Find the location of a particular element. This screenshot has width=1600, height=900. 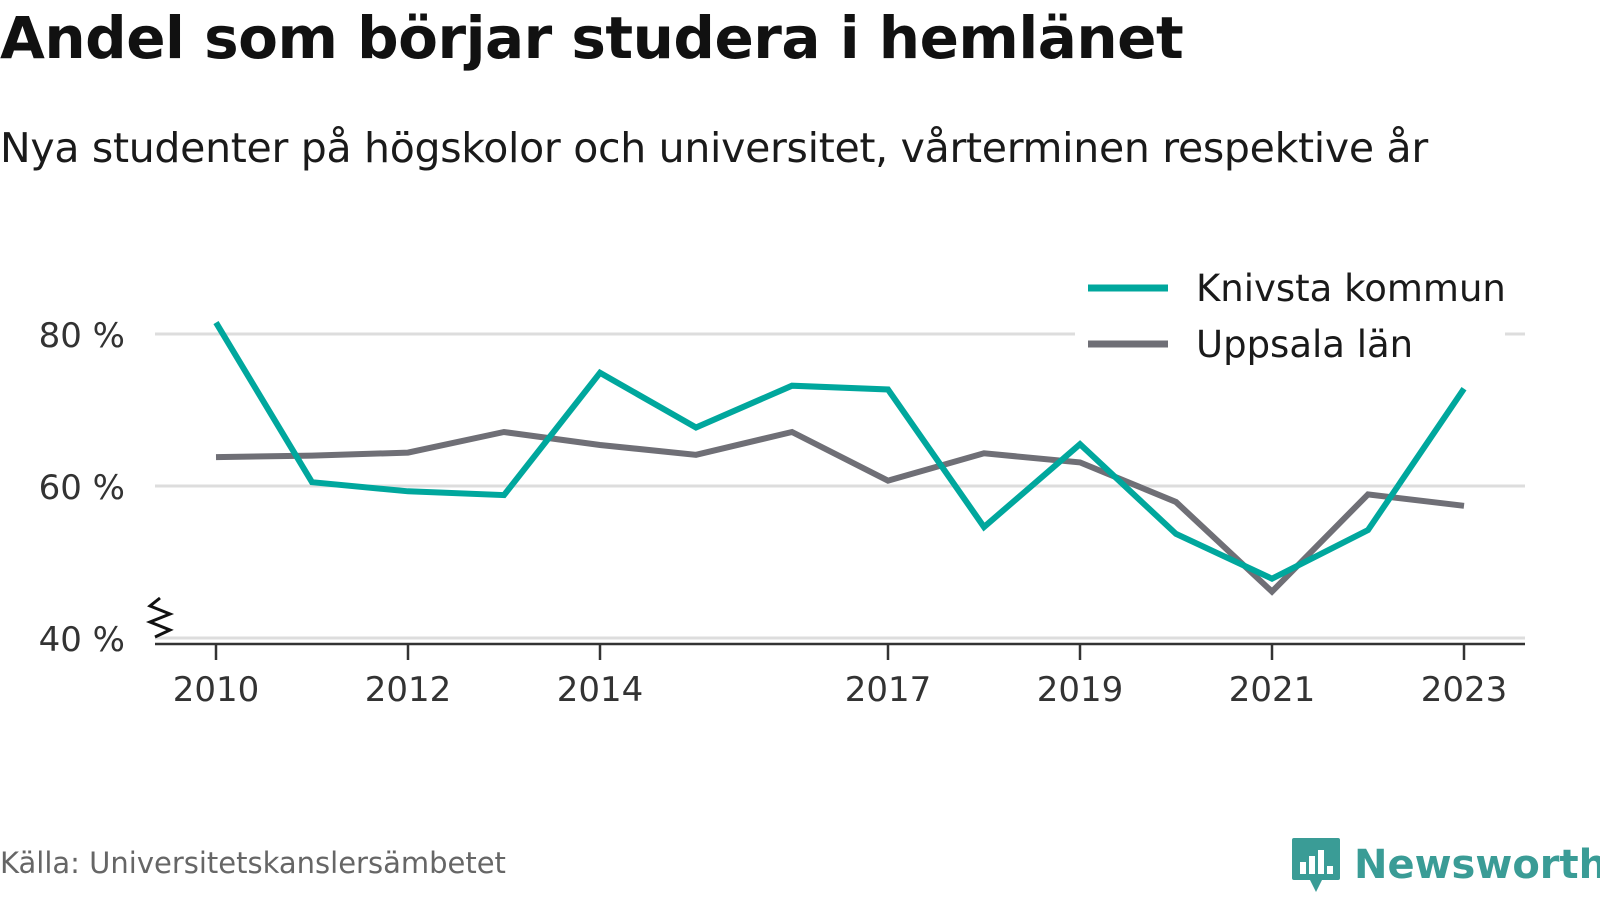

y-tick-label: 60 % is located at coordinates (82, 488).